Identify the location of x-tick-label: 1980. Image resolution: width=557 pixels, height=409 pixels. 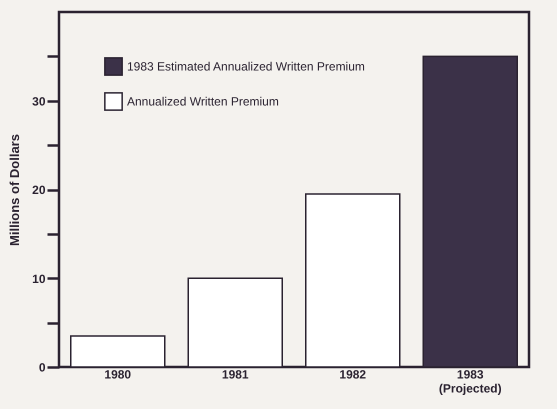
(118, 375).